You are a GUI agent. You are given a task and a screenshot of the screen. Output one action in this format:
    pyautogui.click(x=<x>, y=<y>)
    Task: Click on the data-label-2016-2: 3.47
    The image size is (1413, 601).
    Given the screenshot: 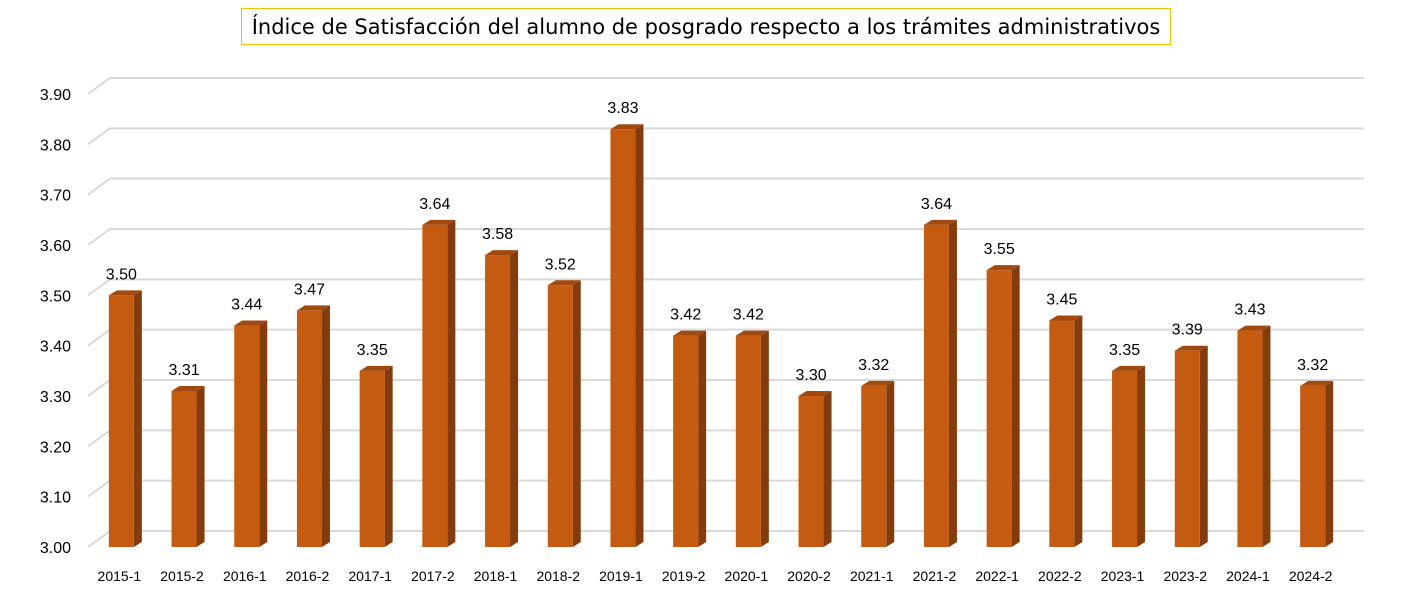 What is the action you would take?
    pyautogui.click(x=309, y=289)
    